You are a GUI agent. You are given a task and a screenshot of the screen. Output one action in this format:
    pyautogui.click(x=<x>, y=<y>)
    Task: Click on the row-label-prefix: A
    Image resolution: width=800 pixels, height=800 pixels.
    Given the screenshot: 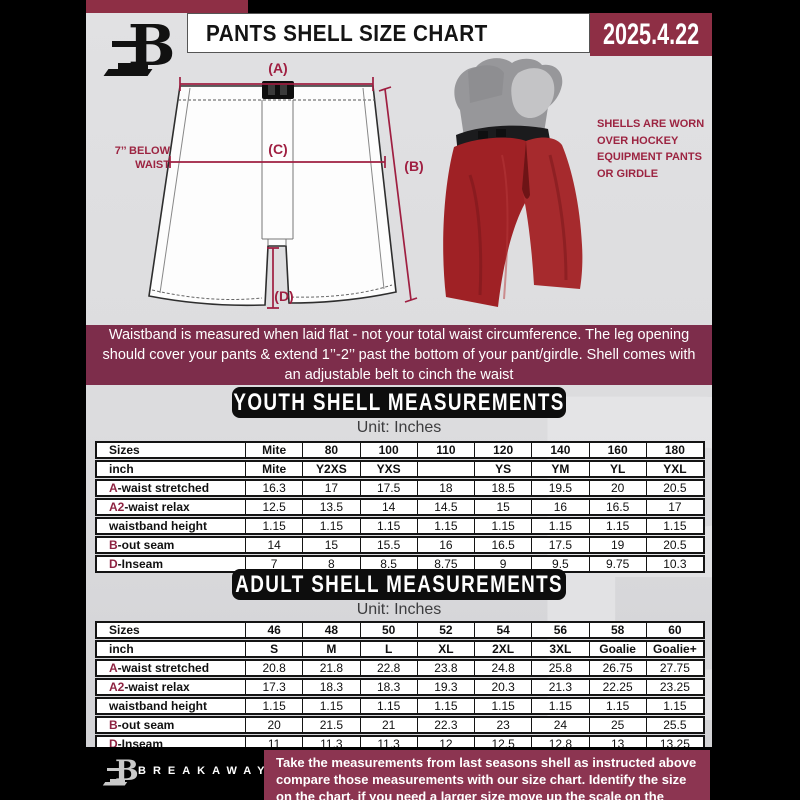 What is the action you would take?
    pyautogui.click(x=113, y=668)
    